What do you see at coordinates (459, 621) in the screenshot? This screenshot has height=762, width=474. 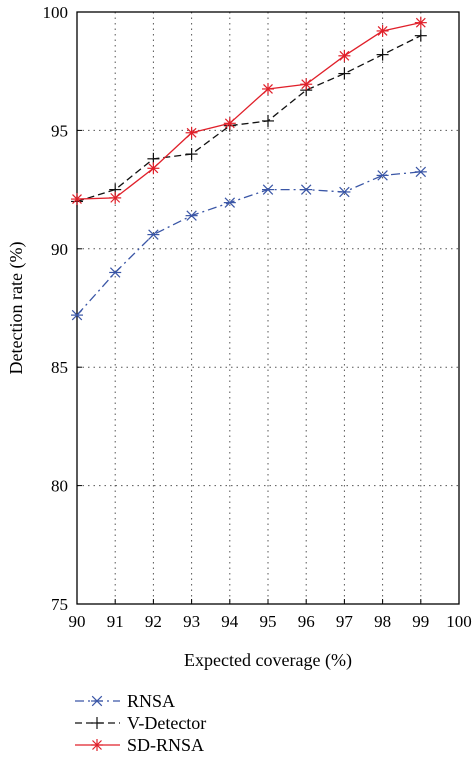 I see `x-tick-label: 100` at bounding box center [459, 621].